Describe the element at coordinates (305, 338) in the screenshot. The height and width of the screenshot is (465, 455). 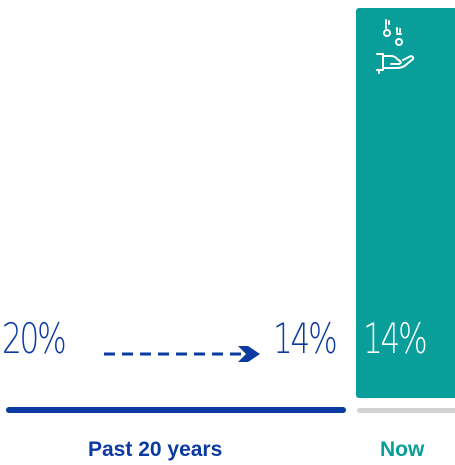
I see `past-end-value: 14%` at that location.